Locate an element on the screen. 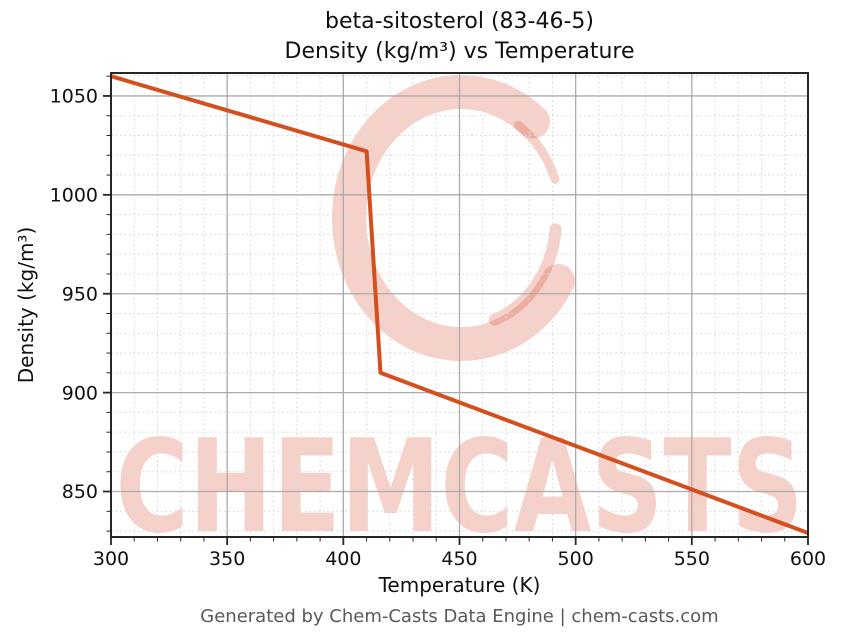 This screenshot has height=644, width=843. c-swirl-logo is located at coordinates (453, 218).